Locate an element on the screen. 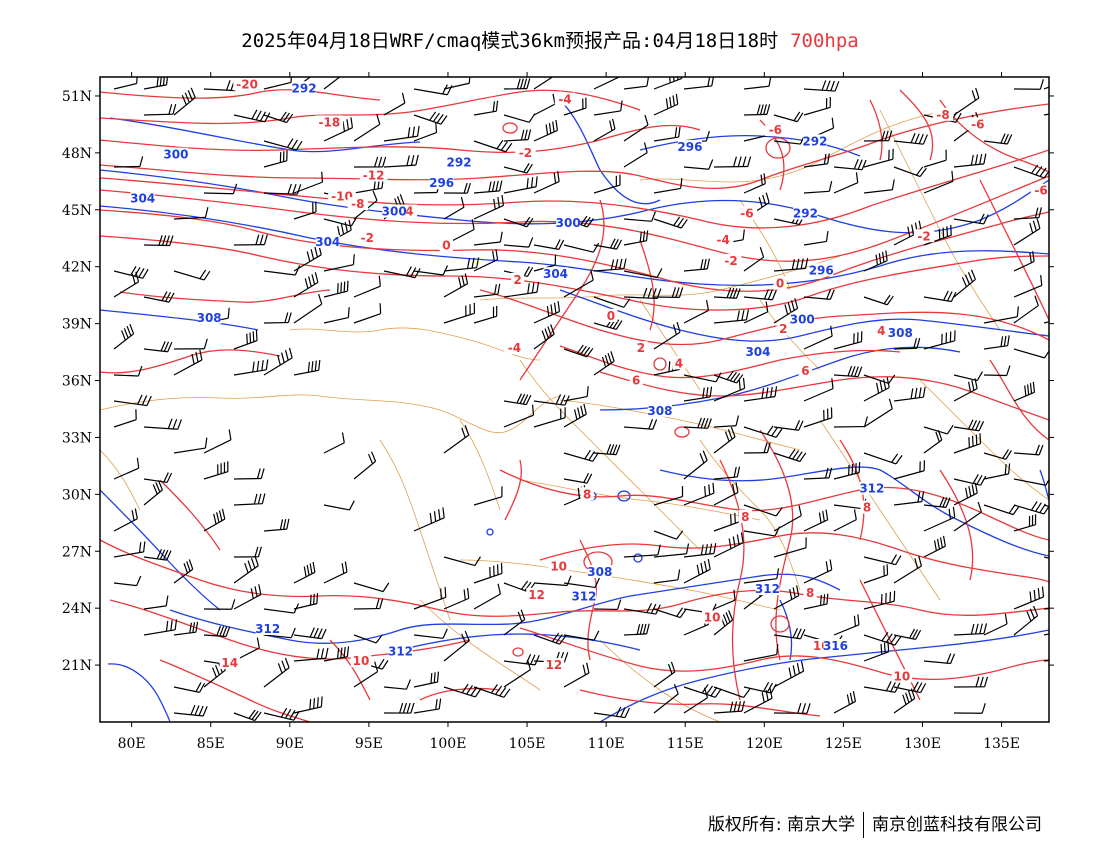 This screenshot has width=1100, height=850. lat-tick-label: 48N is located at coordinates (77, 154).